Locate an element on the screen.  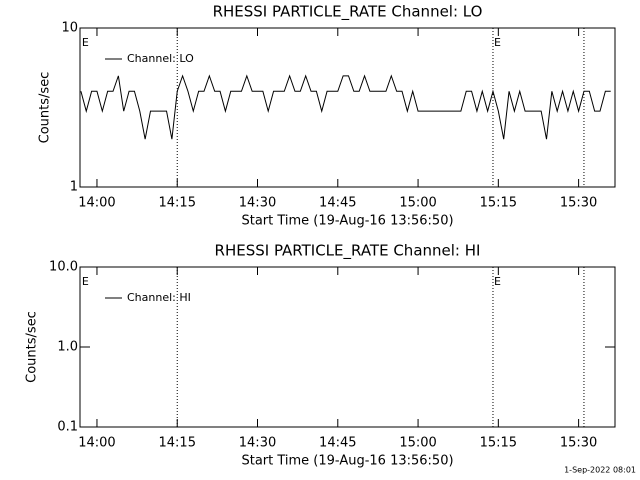
y-tick-label: 1 is located at coordinates (74, 187).